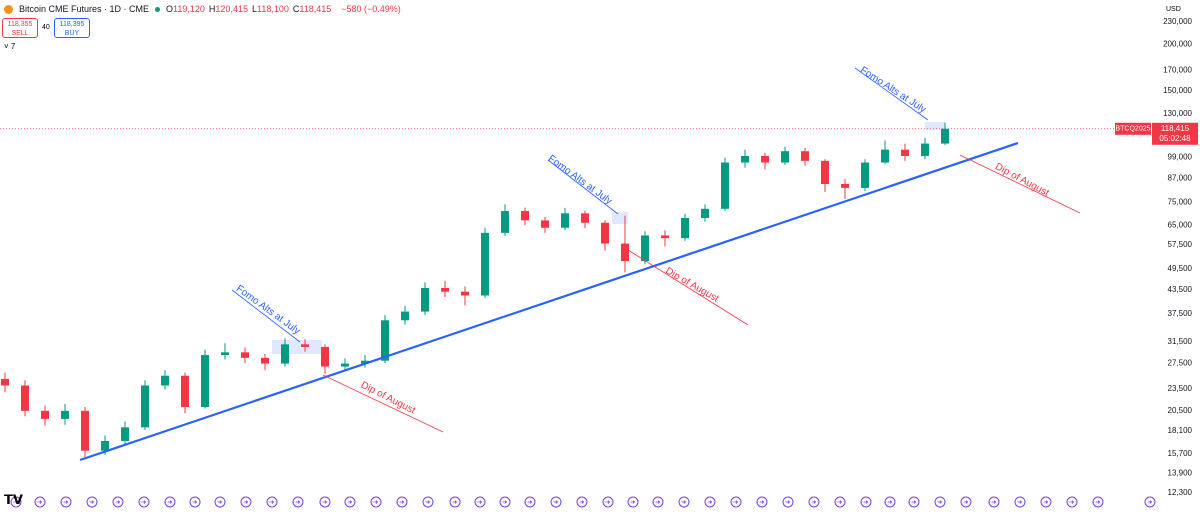 The height and width of the screenshot is (514, 1200). I want to click on indicators-toggle: ˅ 7, so click(10, 46).